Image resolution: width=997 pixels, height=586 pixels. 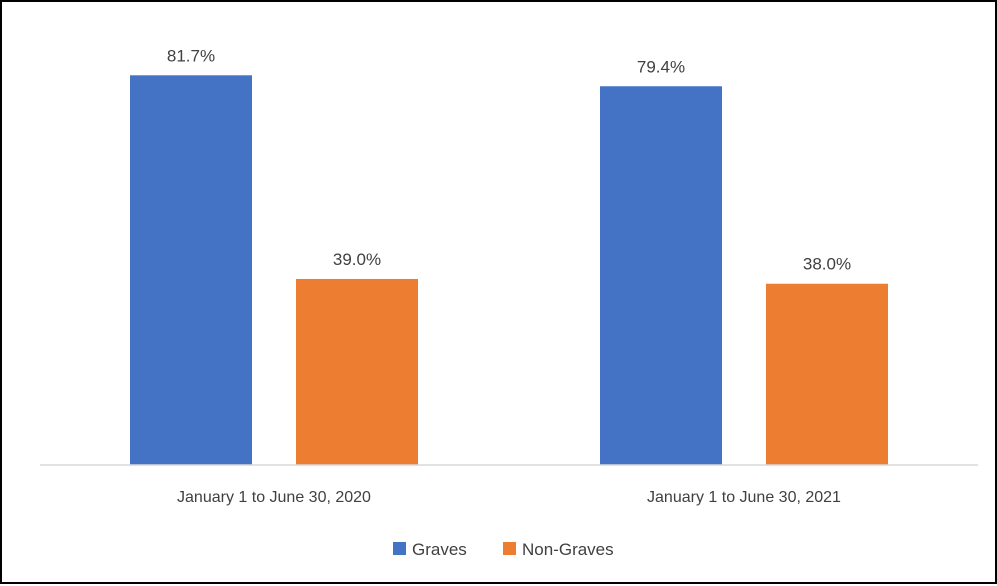 I want to click on data-label-non-graves-1: 39.0%, so click(x=357, y=259).